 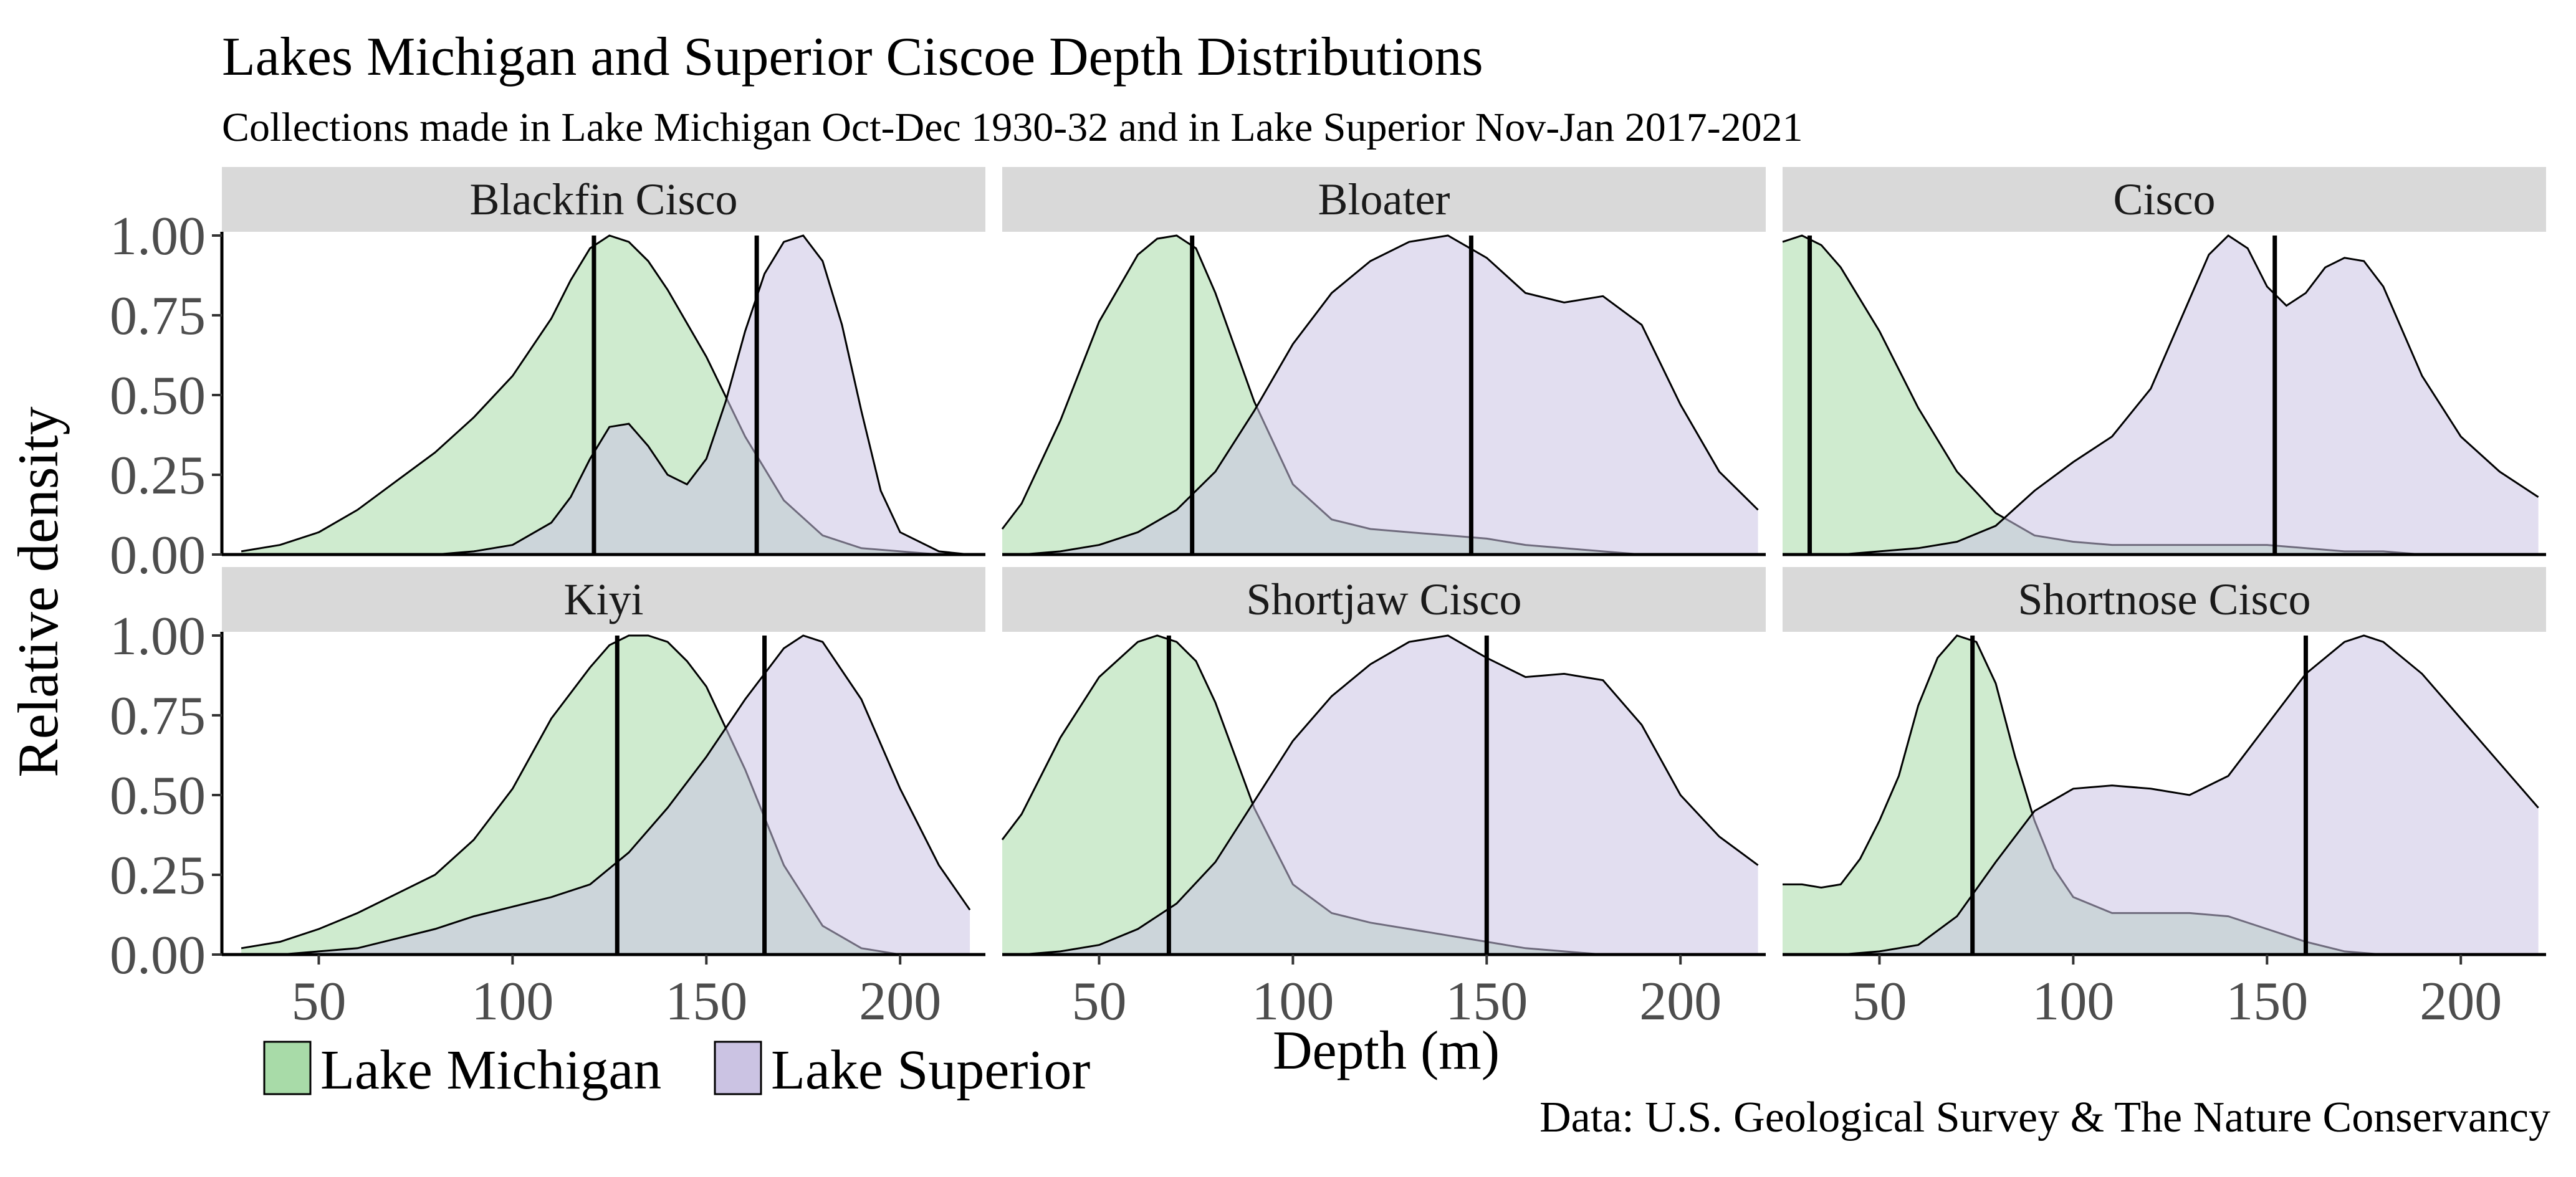 I want to click on facet-strip-label-bloater: Bloater, so click(x=1384, y=199).